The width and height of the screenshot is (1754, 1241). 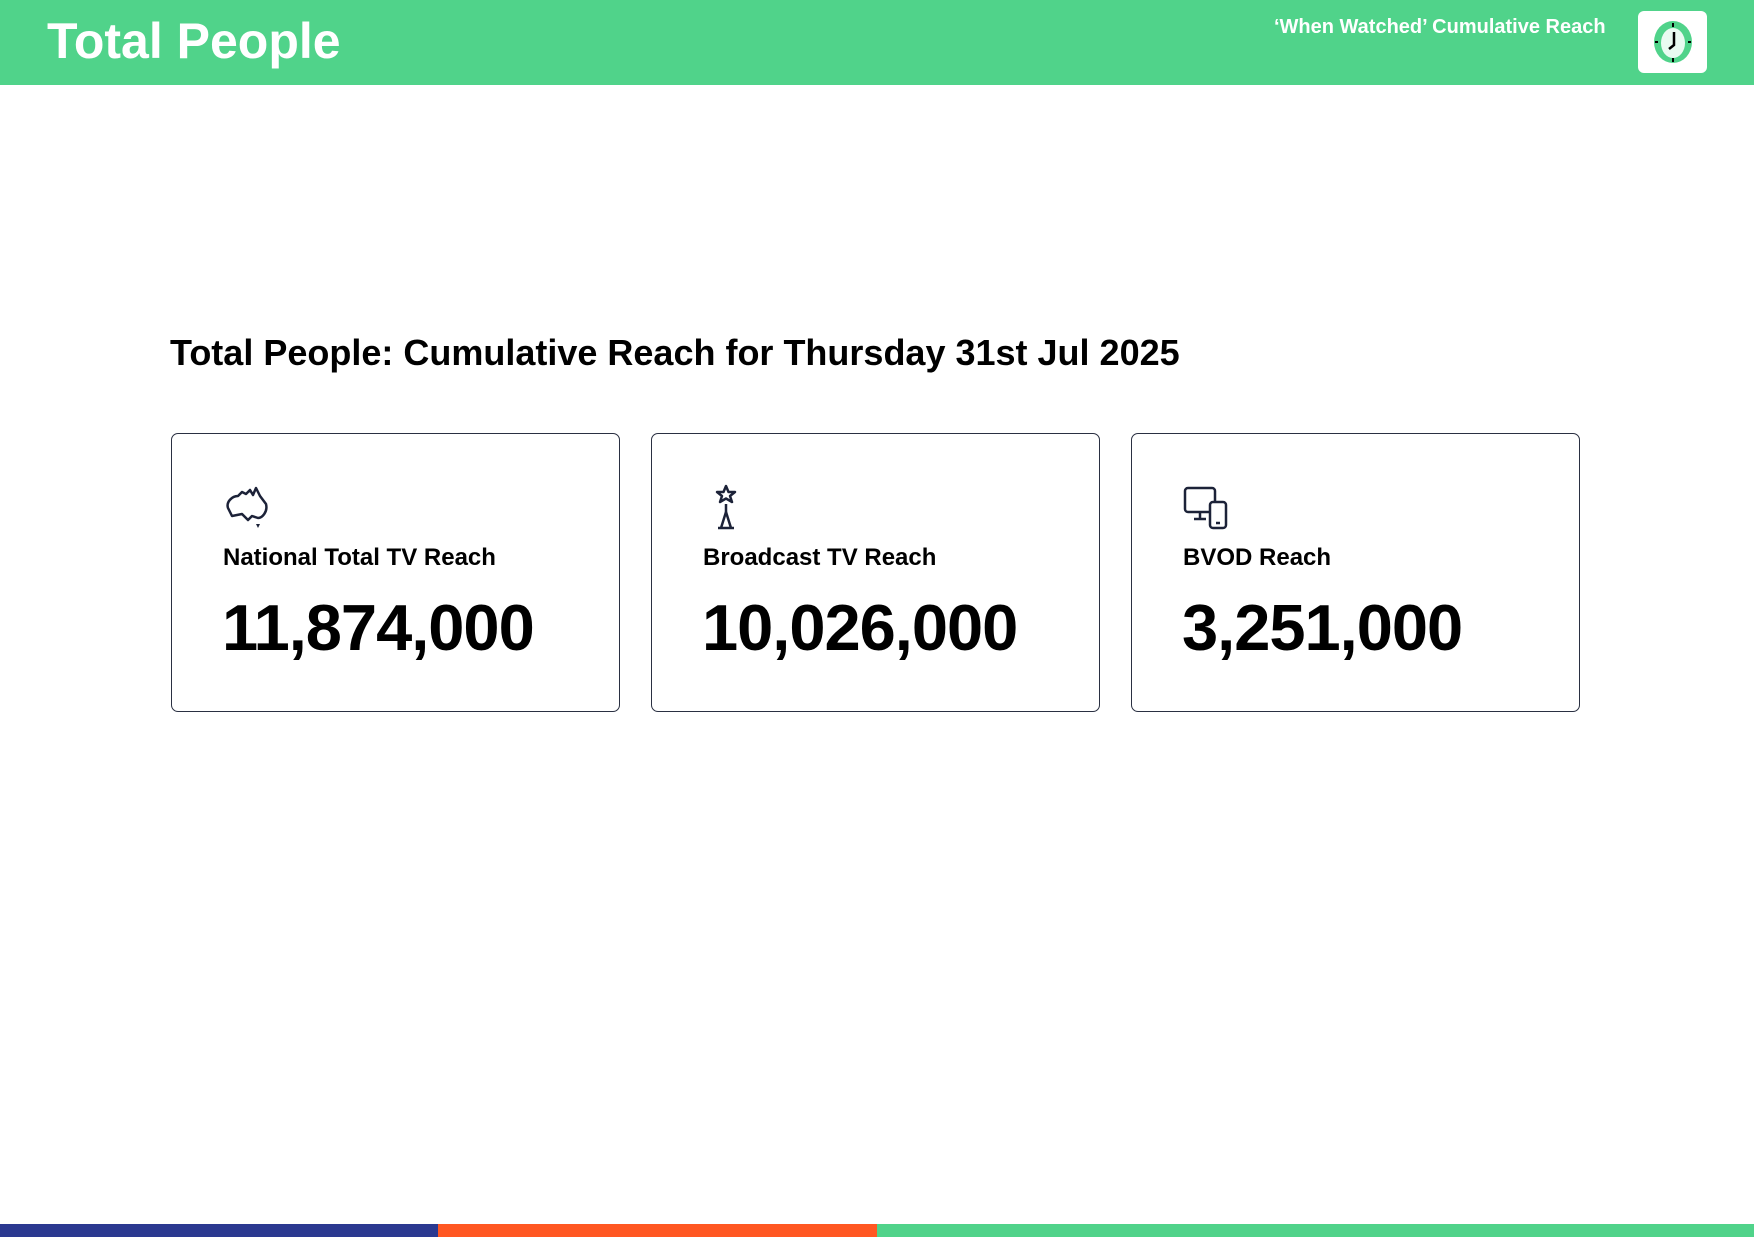 What do you see at coordinates (820, 557) in the screenshot?
I see `card-label: Broadcast TV Reach` at bounding box center [820, 557].